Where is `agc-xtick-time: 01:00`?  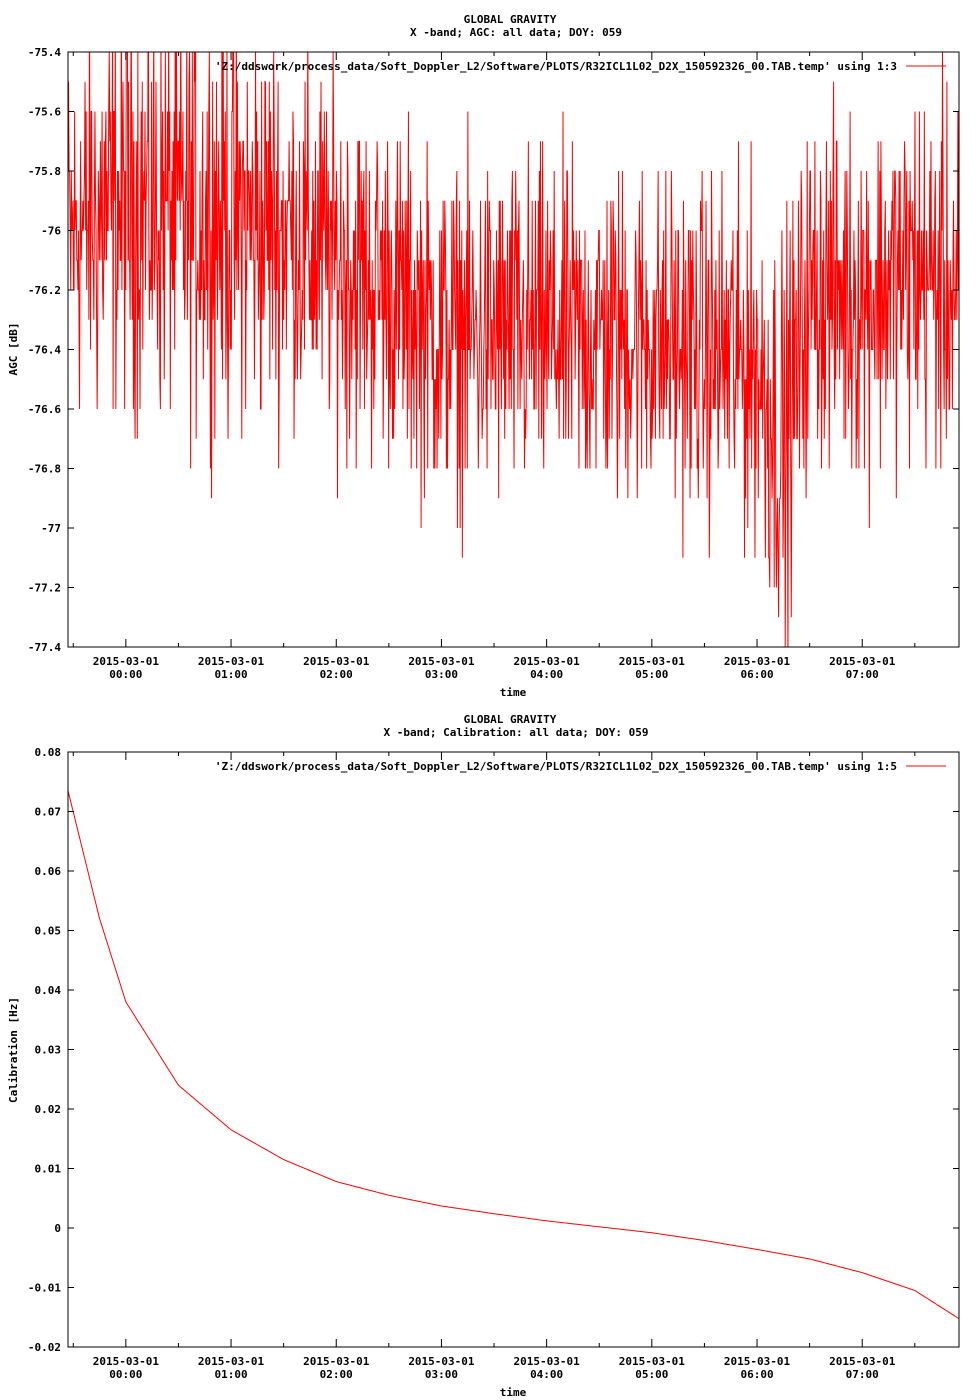
agc-xtick-time: 01:00 is located at coordinates (230, 674).